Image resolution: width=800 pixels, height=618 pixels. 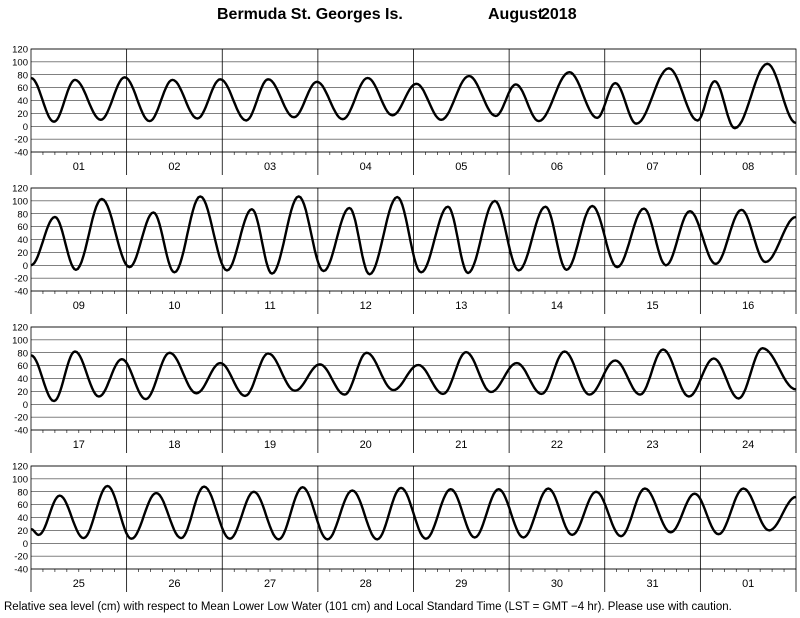 I want to click on x-tick-label: 09, so click(x=79, y=306).